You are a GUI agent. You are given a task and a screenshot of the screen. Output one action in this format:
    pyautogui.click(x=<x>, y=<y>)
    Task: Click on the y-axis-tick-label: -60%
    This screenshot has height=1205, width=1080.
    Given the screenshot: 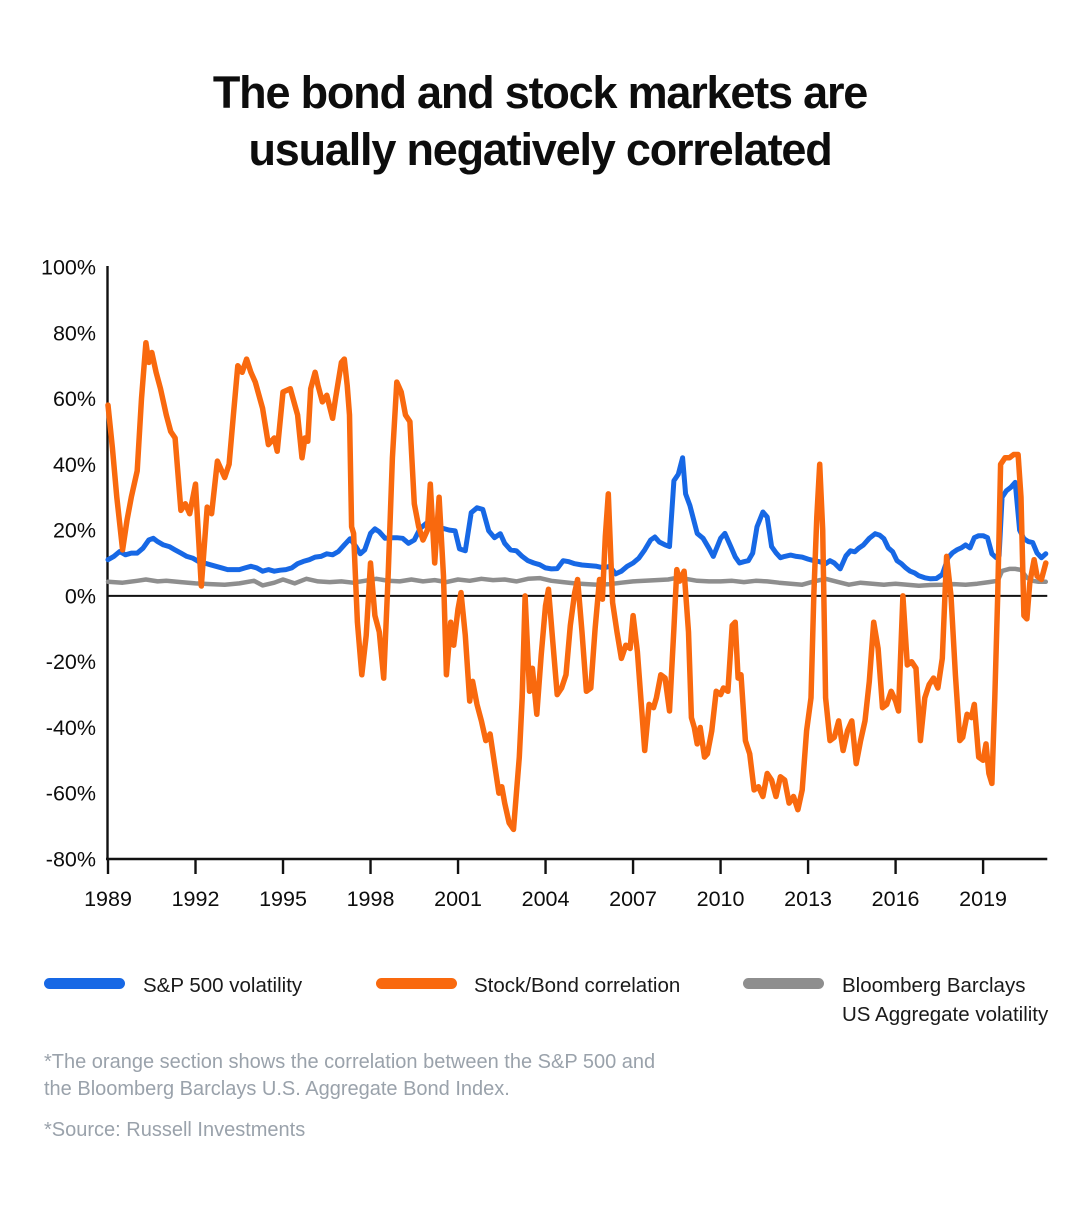 What is the action you would take?
    pyautogui.click(x=71, y=794)
    